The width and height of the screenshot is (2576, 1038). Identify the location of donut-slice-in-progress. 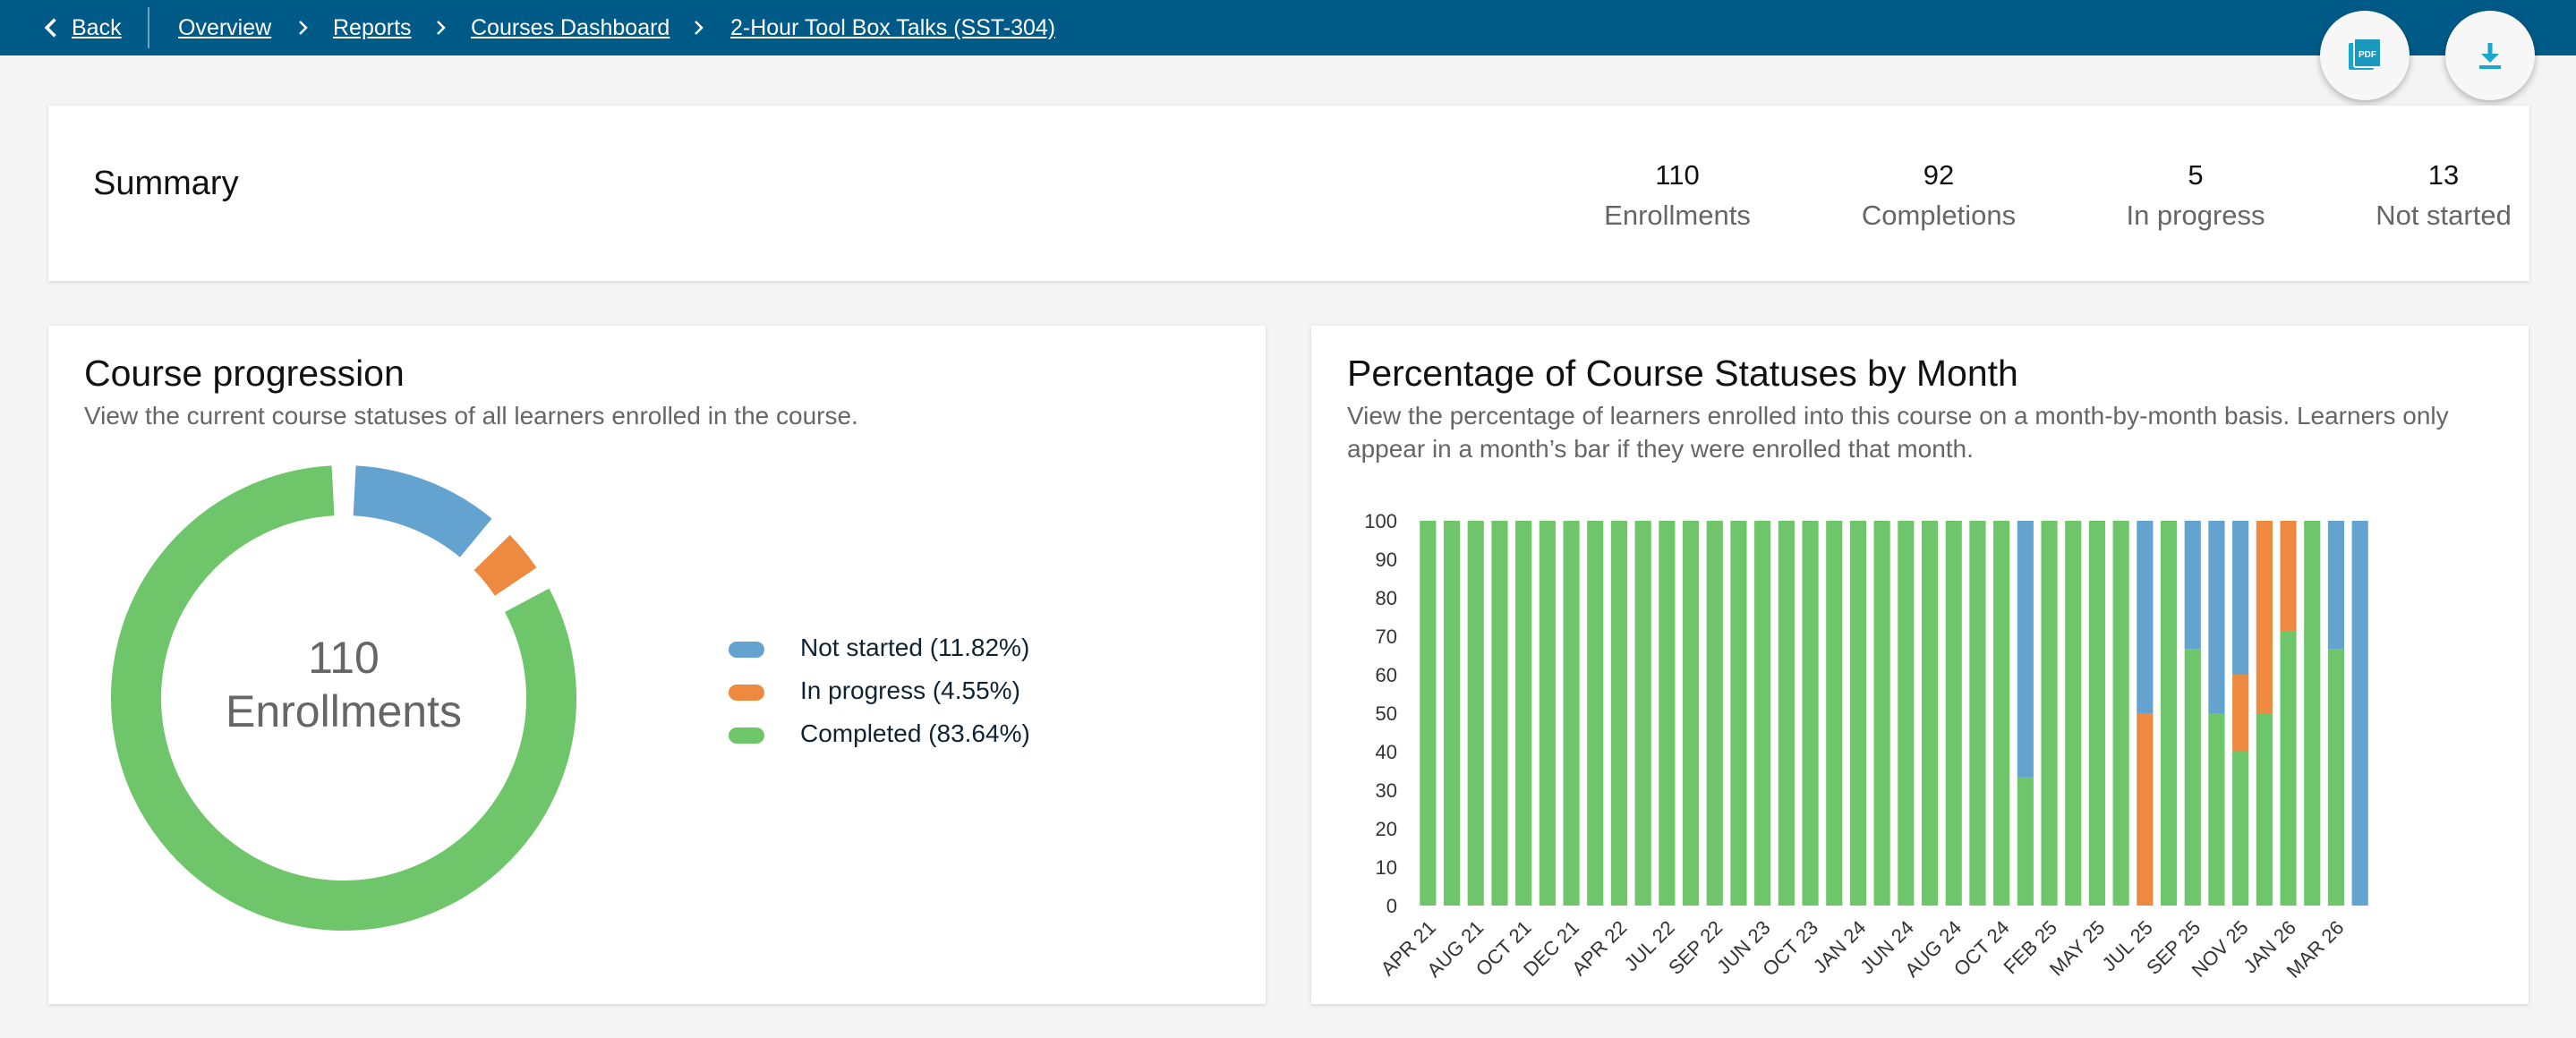
(505, 565).